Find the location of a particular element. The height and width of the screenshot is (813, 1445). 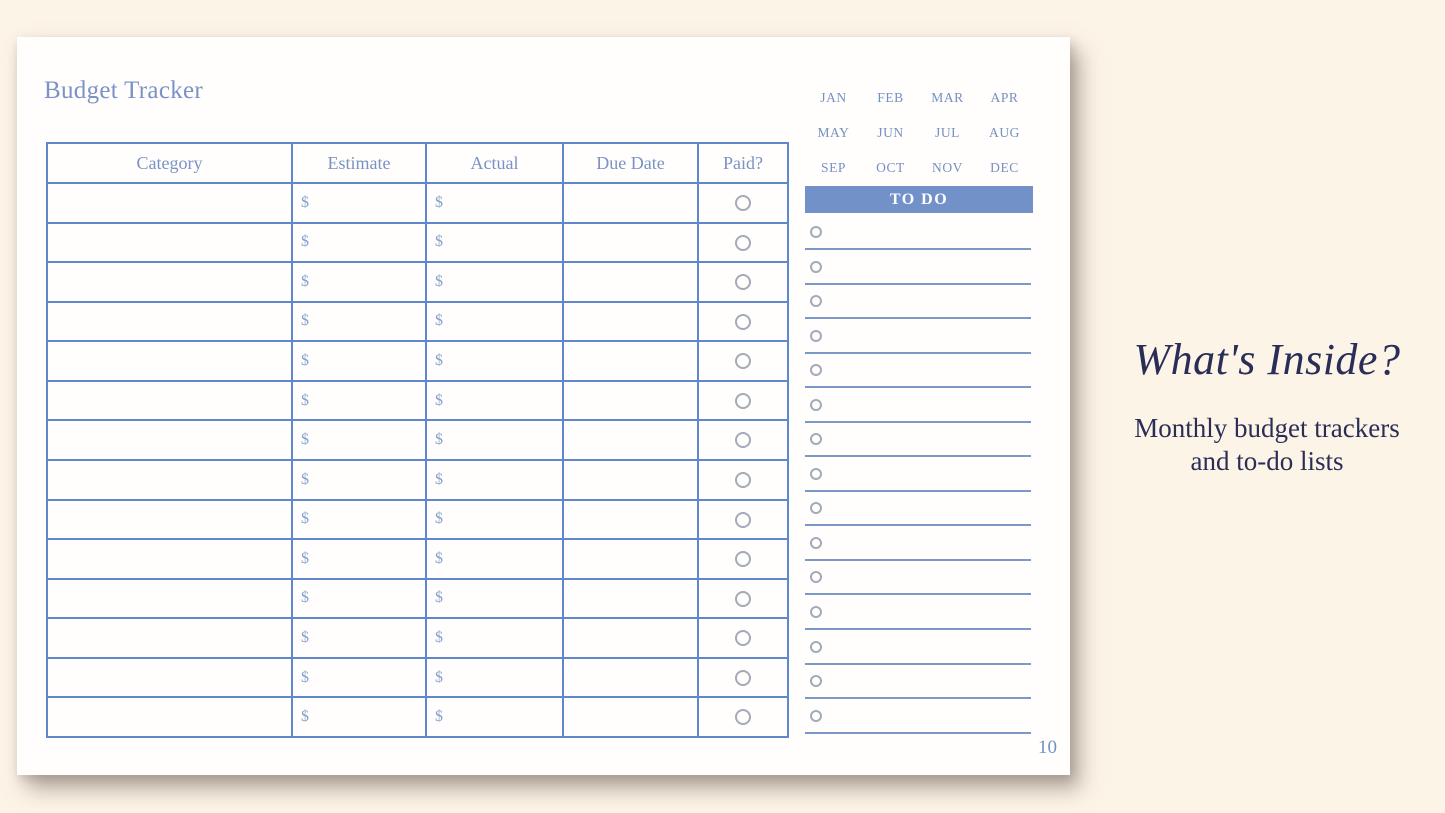

month-label: JUL is located at coordinates (947, 132).